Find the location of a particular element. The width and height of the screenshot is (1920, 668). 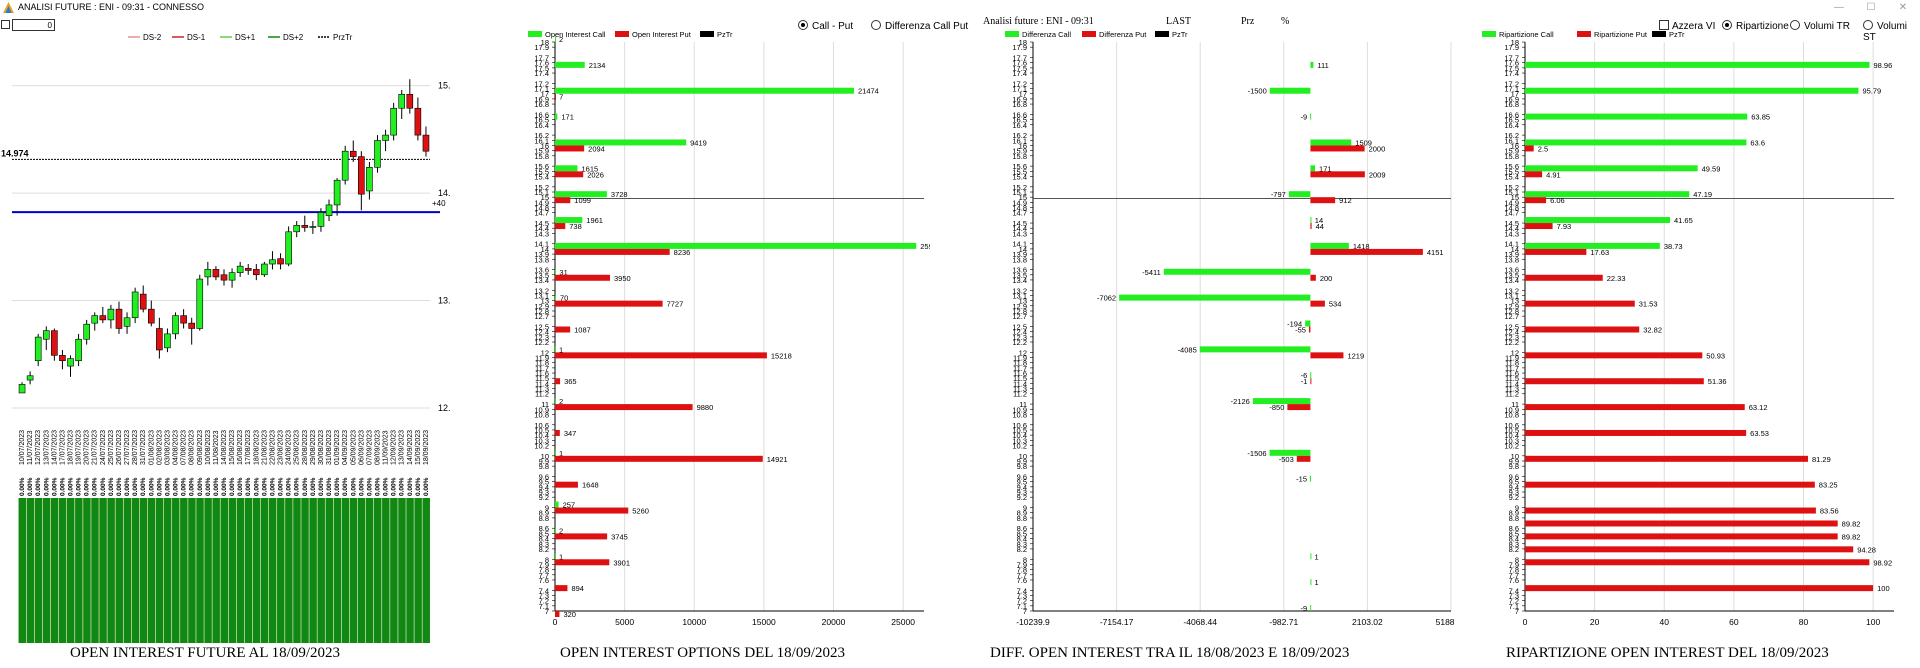

y-tick-label: 17.6 is located at coordinates (1511, 63).